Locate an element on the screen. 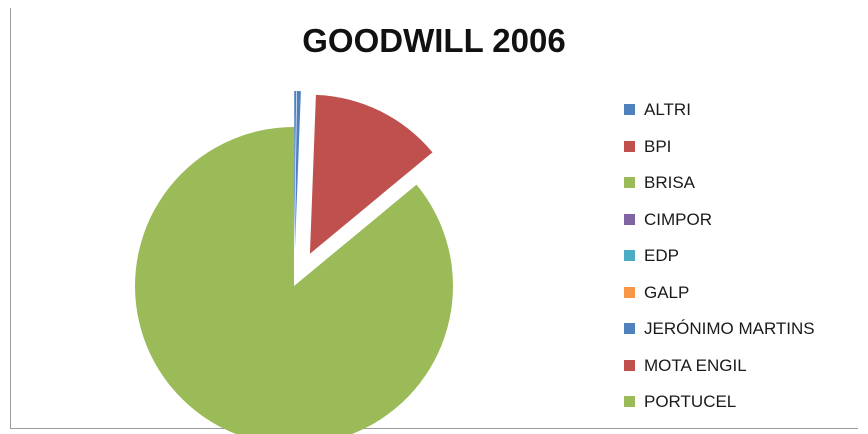 This screenshot has height=434, width=868. legend-item: CIMPOR is located at coordinates (719, 228).